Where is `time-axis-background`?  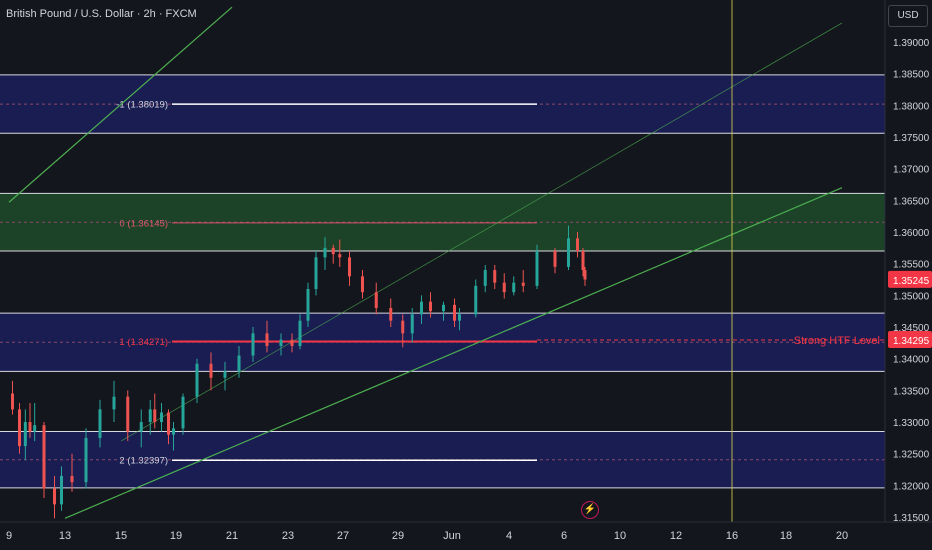
time-axis-background is located at coordinates (466, 536).